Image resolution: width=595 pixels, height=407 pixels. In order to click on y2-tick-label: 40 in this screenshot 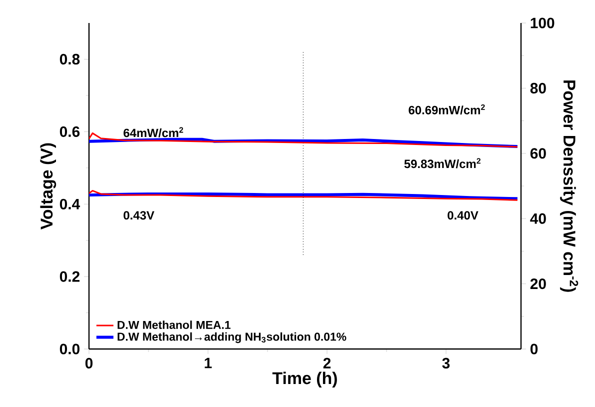, I will do `click(538, 218)`.